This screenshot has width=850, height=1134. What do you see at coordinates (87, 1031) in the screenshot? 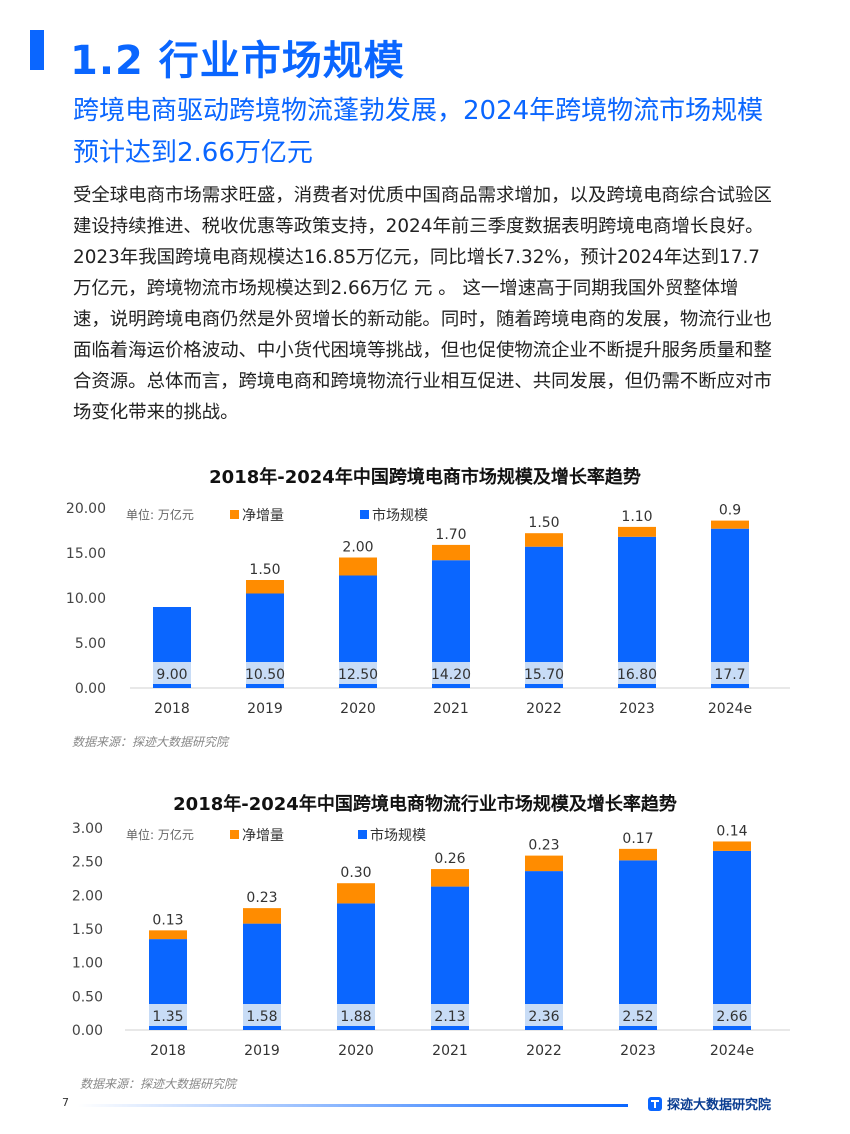
I see `y-tick-label: 0.00` at bounding box center [87, 1031].